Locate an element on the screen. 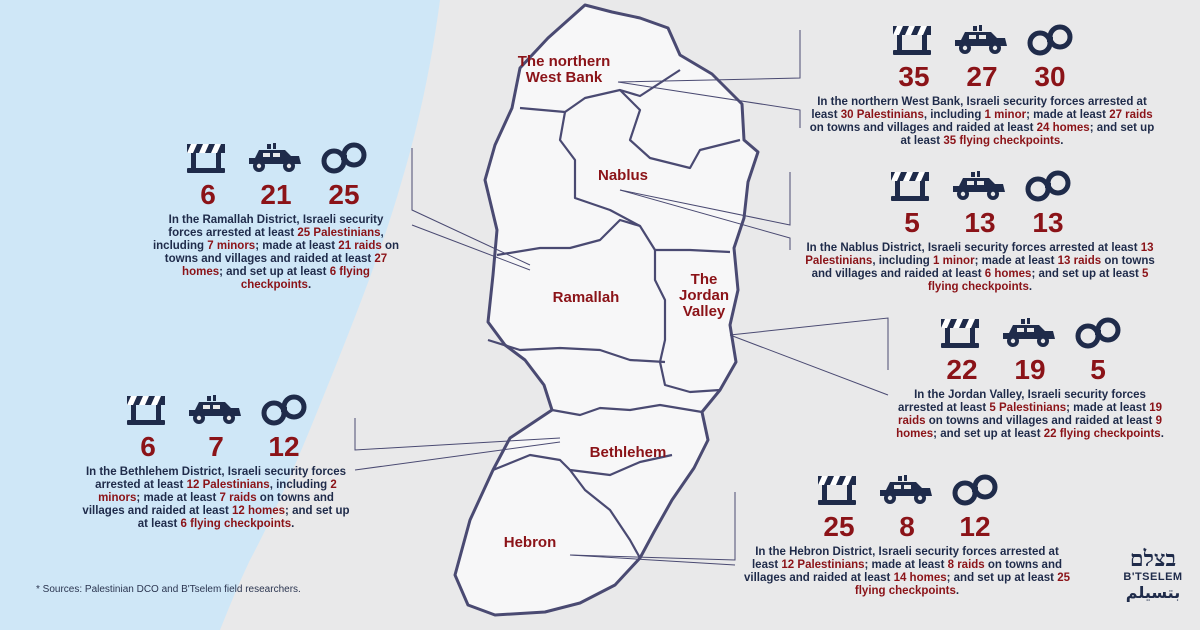  highlight-text: 13 Palestinians is located at coordinates (979, 254).